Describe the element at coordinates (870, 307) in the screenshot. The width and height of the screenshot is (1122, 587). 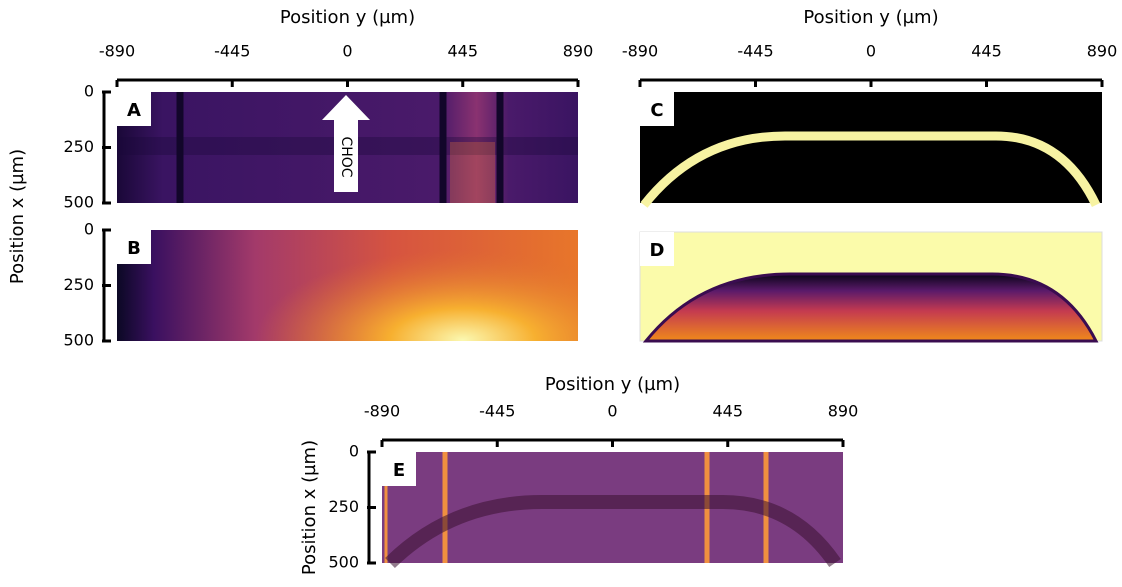
I see `image-shape` at that location.